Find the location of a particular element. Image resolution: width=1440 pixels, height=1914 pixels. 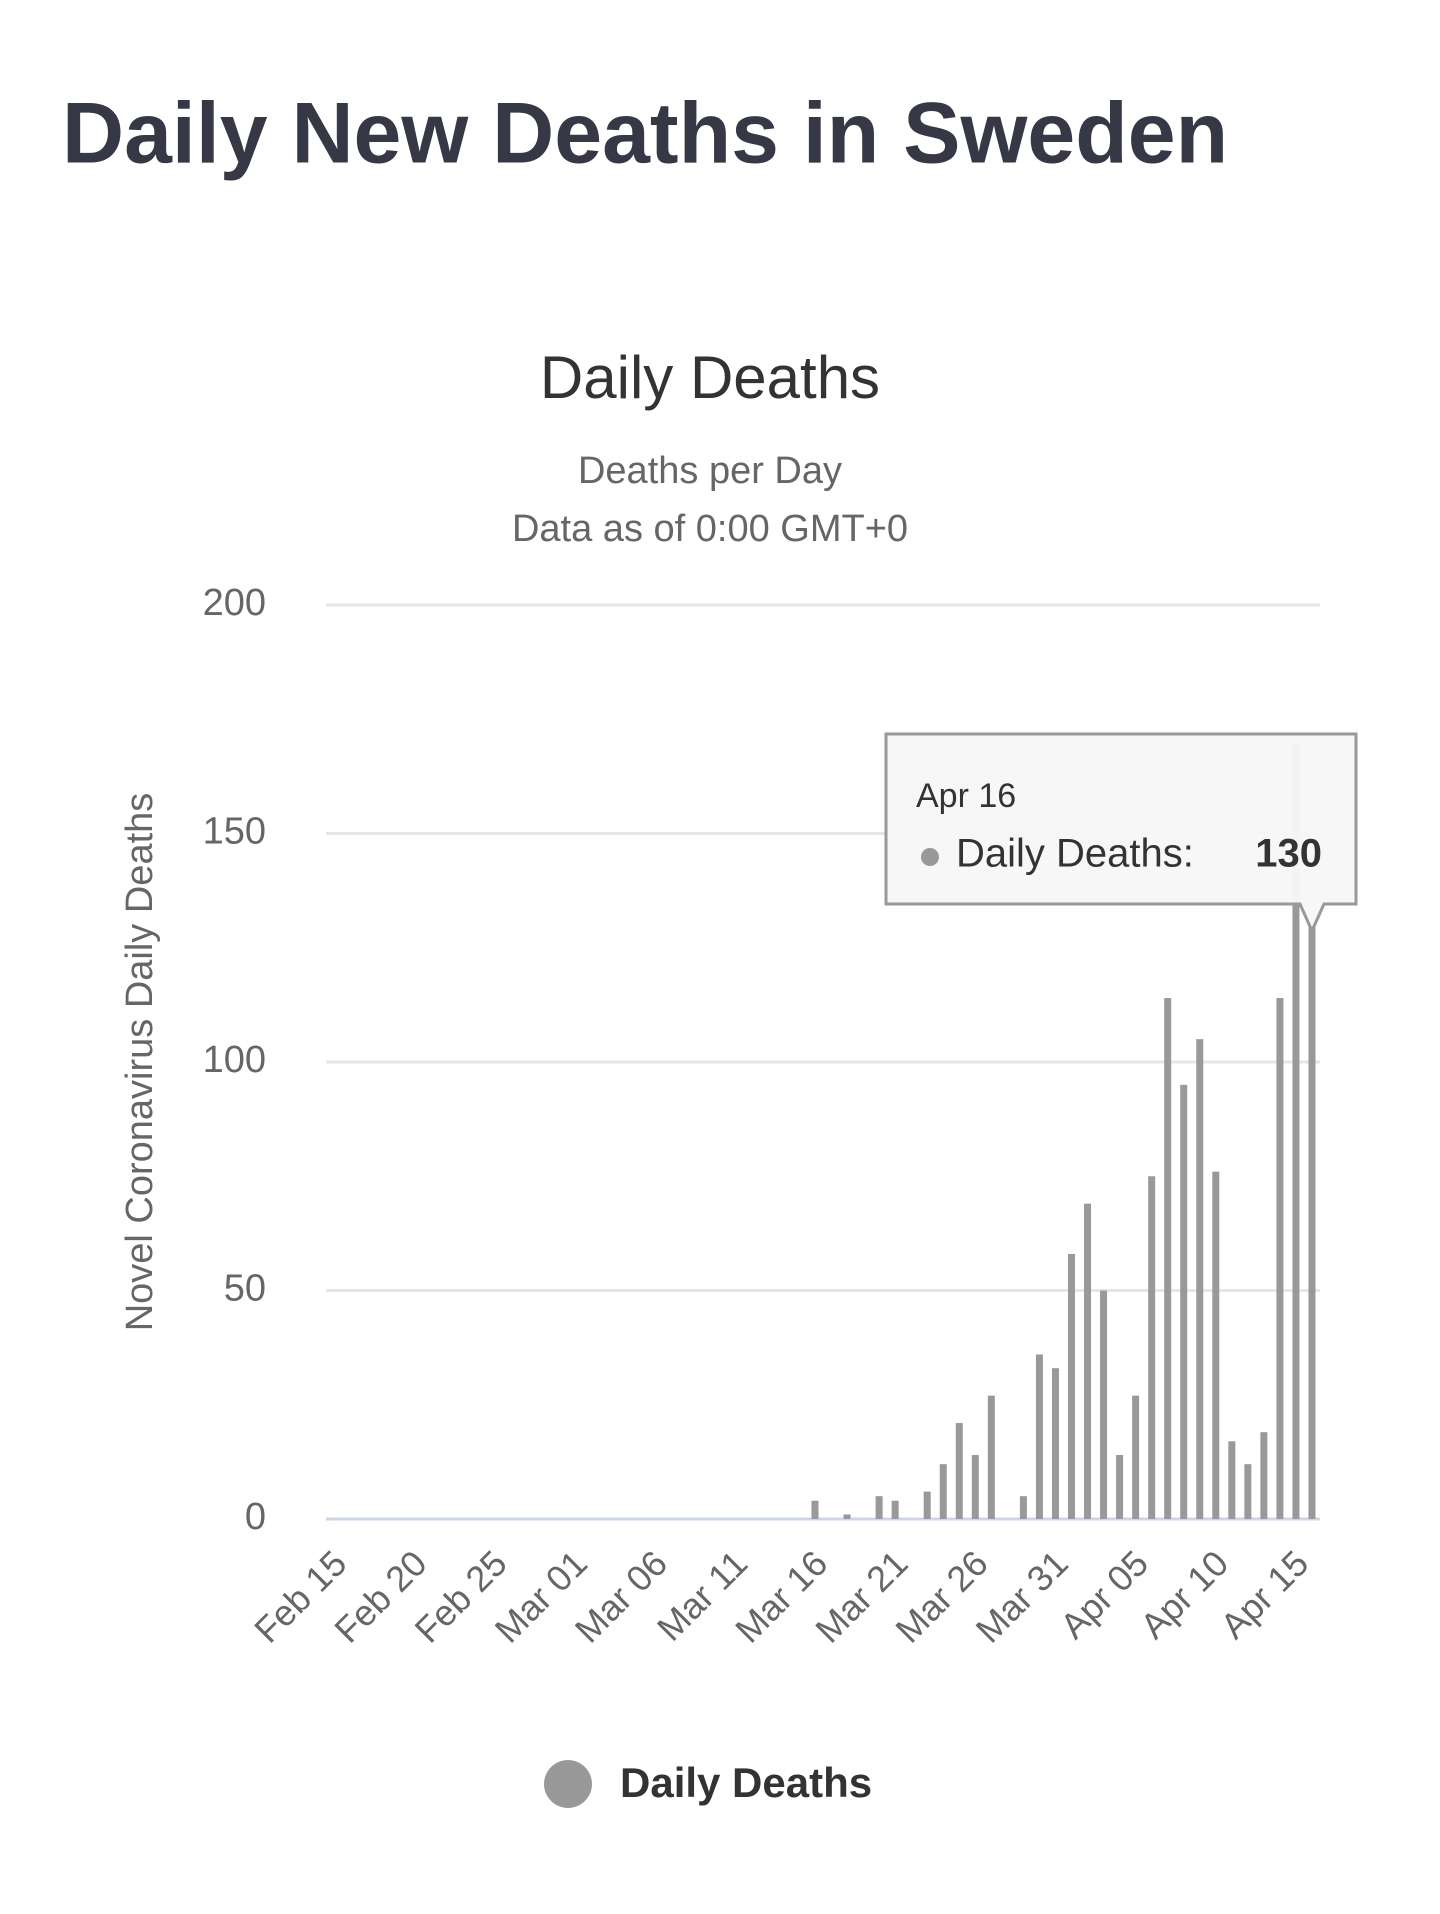

tooltip-box is located at coordinates (1121, 833).